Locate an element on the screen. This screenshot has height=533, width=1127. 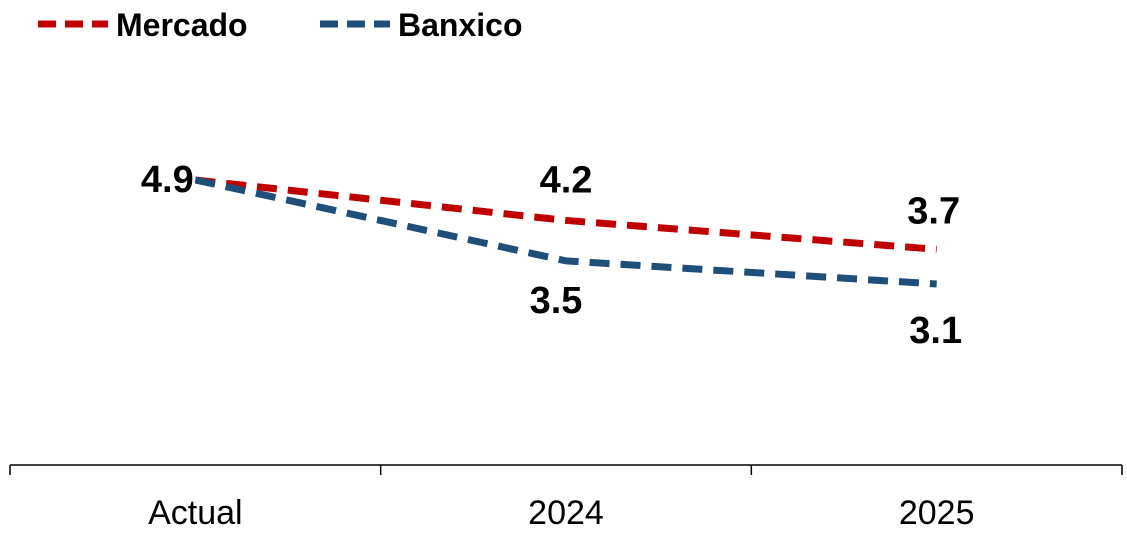
plot-area is located at coordinates (565, 232).